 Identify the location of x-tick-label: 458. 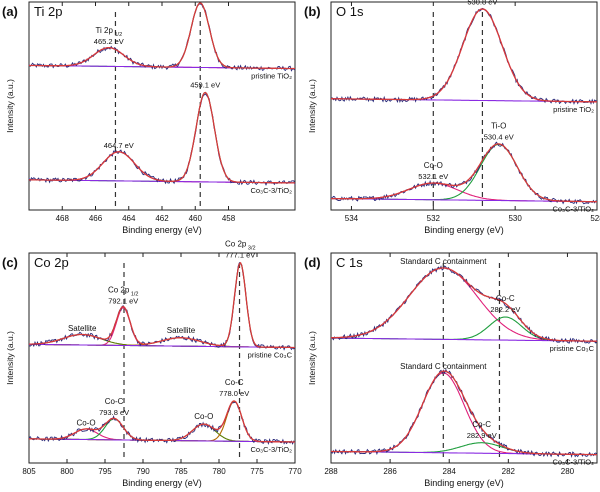
(229, 218).